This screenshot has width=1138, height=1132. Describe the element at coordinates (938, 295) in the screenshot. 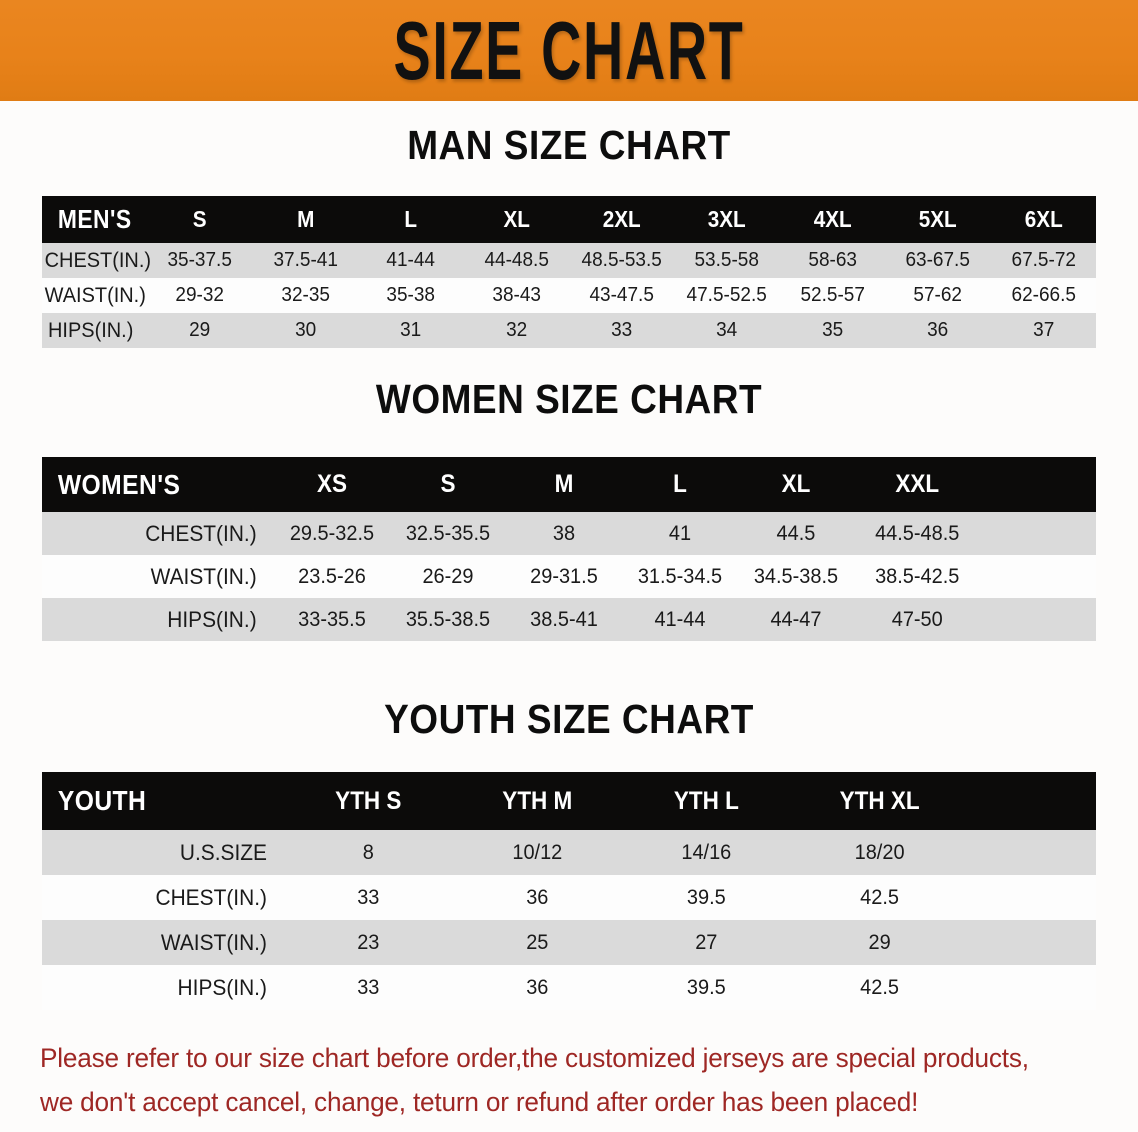

I see `men-waist-7: 57-62` at that location.